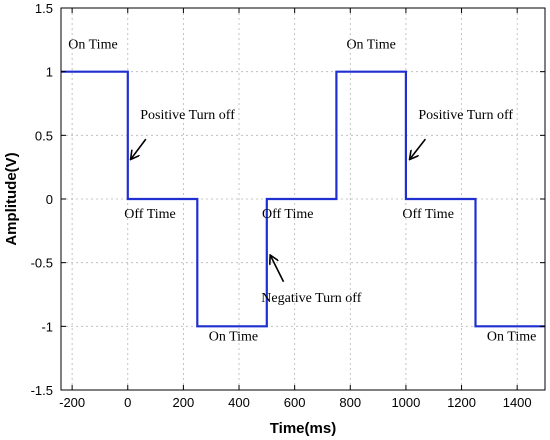 The image size is (550, 440). What do you see at coordinates (303, 428) in the screenshot?
I see `x-axis-title: Time(ms)` at bounding box center [303, 428].